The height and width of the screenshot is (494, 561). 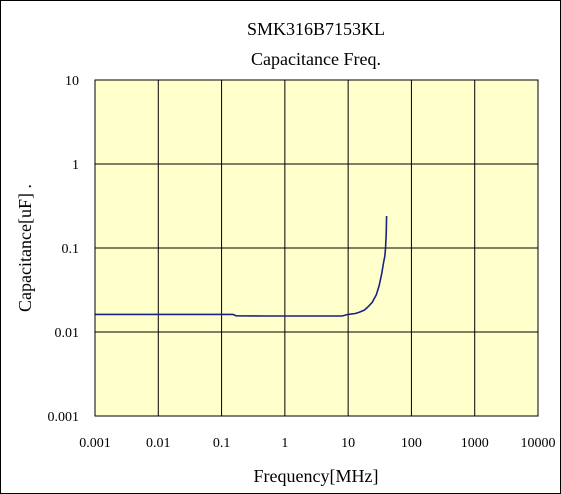 What do you see at coordinates (348, 443) in the screenshot?
I see `x-tick-label: 10` at bounding box center [348, 443].